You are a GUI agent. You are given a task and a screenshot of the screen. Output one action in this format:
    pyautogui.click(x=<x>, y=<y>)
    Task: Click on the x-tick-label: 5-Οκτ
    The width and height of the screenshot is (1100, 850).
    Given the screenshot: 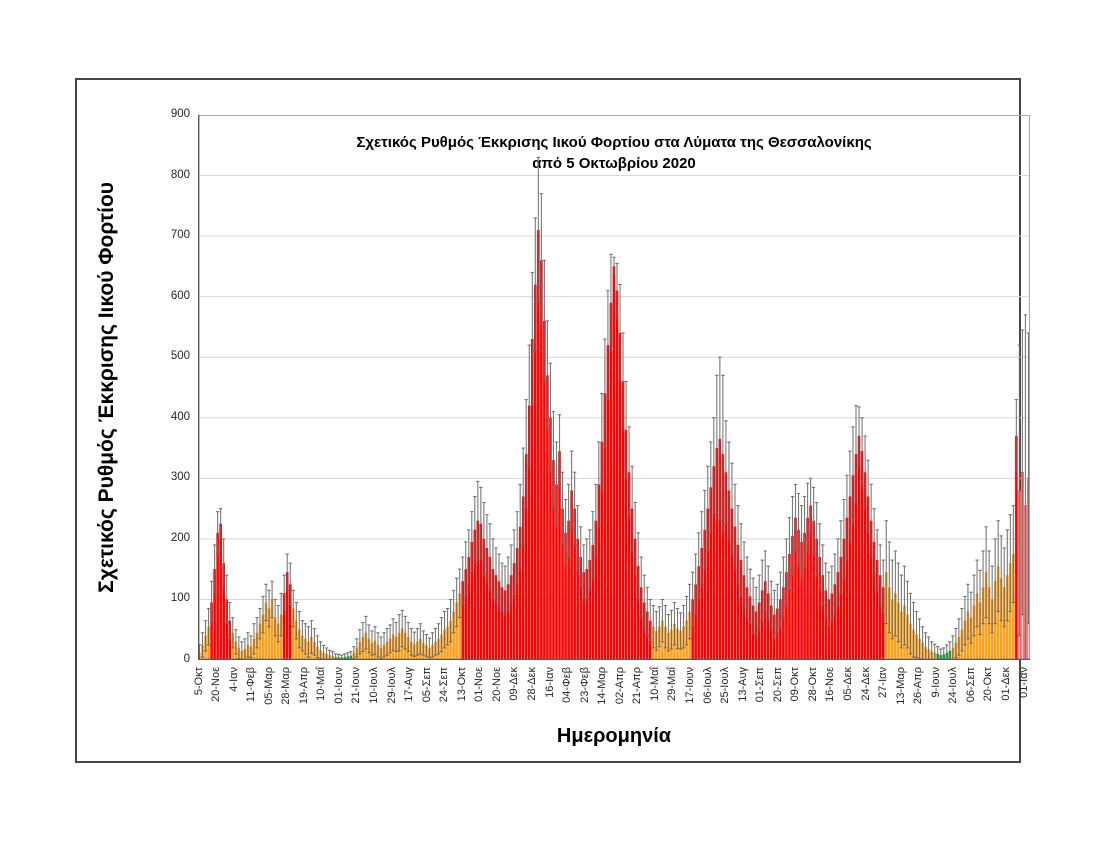 What is the action you would take?
    pyautogui.click(x=198, y=681)
    